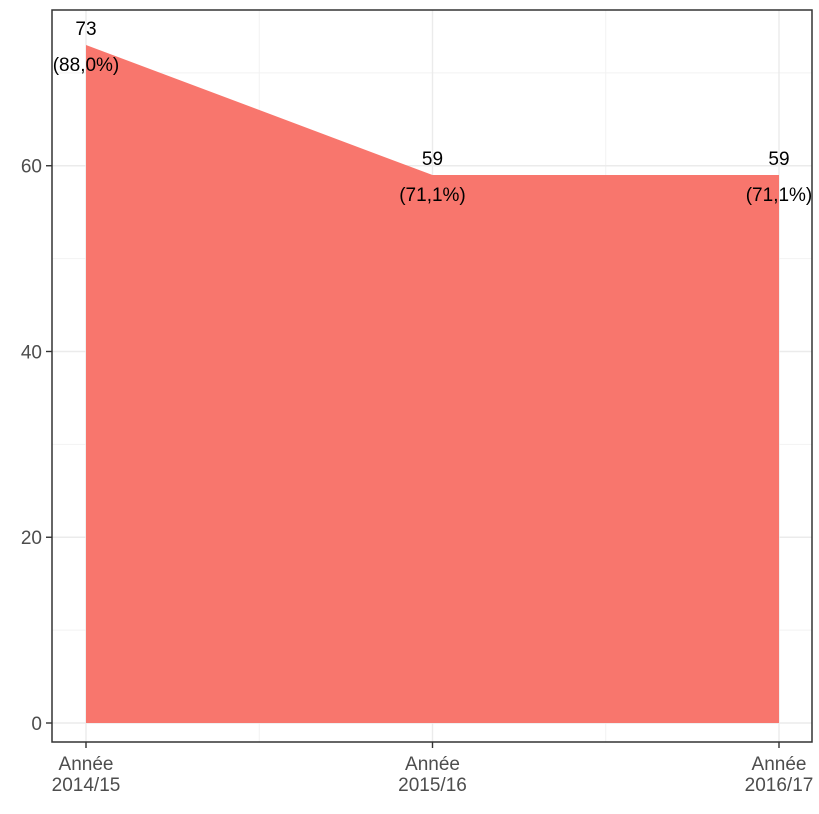  Describe the element at coordinates (36, 724) in the screenshot. I see `y-tick-label: 0` at that location.